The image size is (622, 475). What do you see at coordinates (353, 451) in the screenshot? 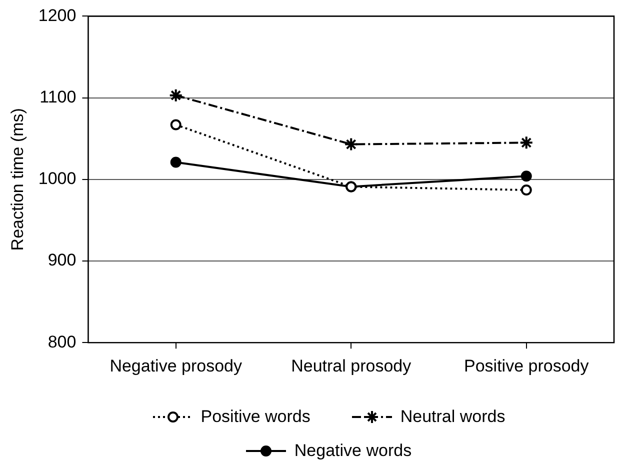
I see `legend-label: Negative words` at bounding box center [353, 451].